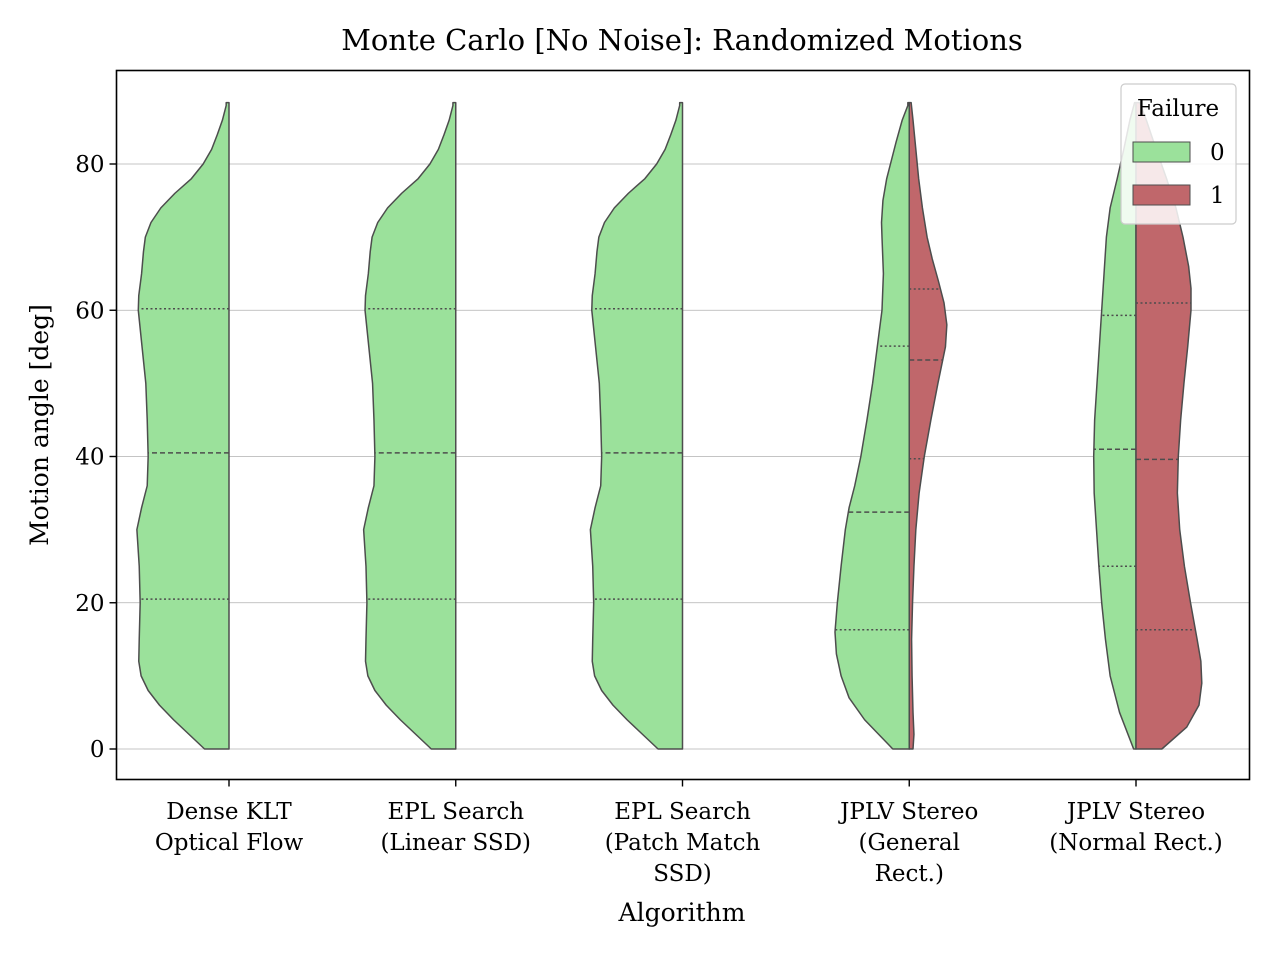  I want to click on y-tick-label-60: 60, so click(89, 311).